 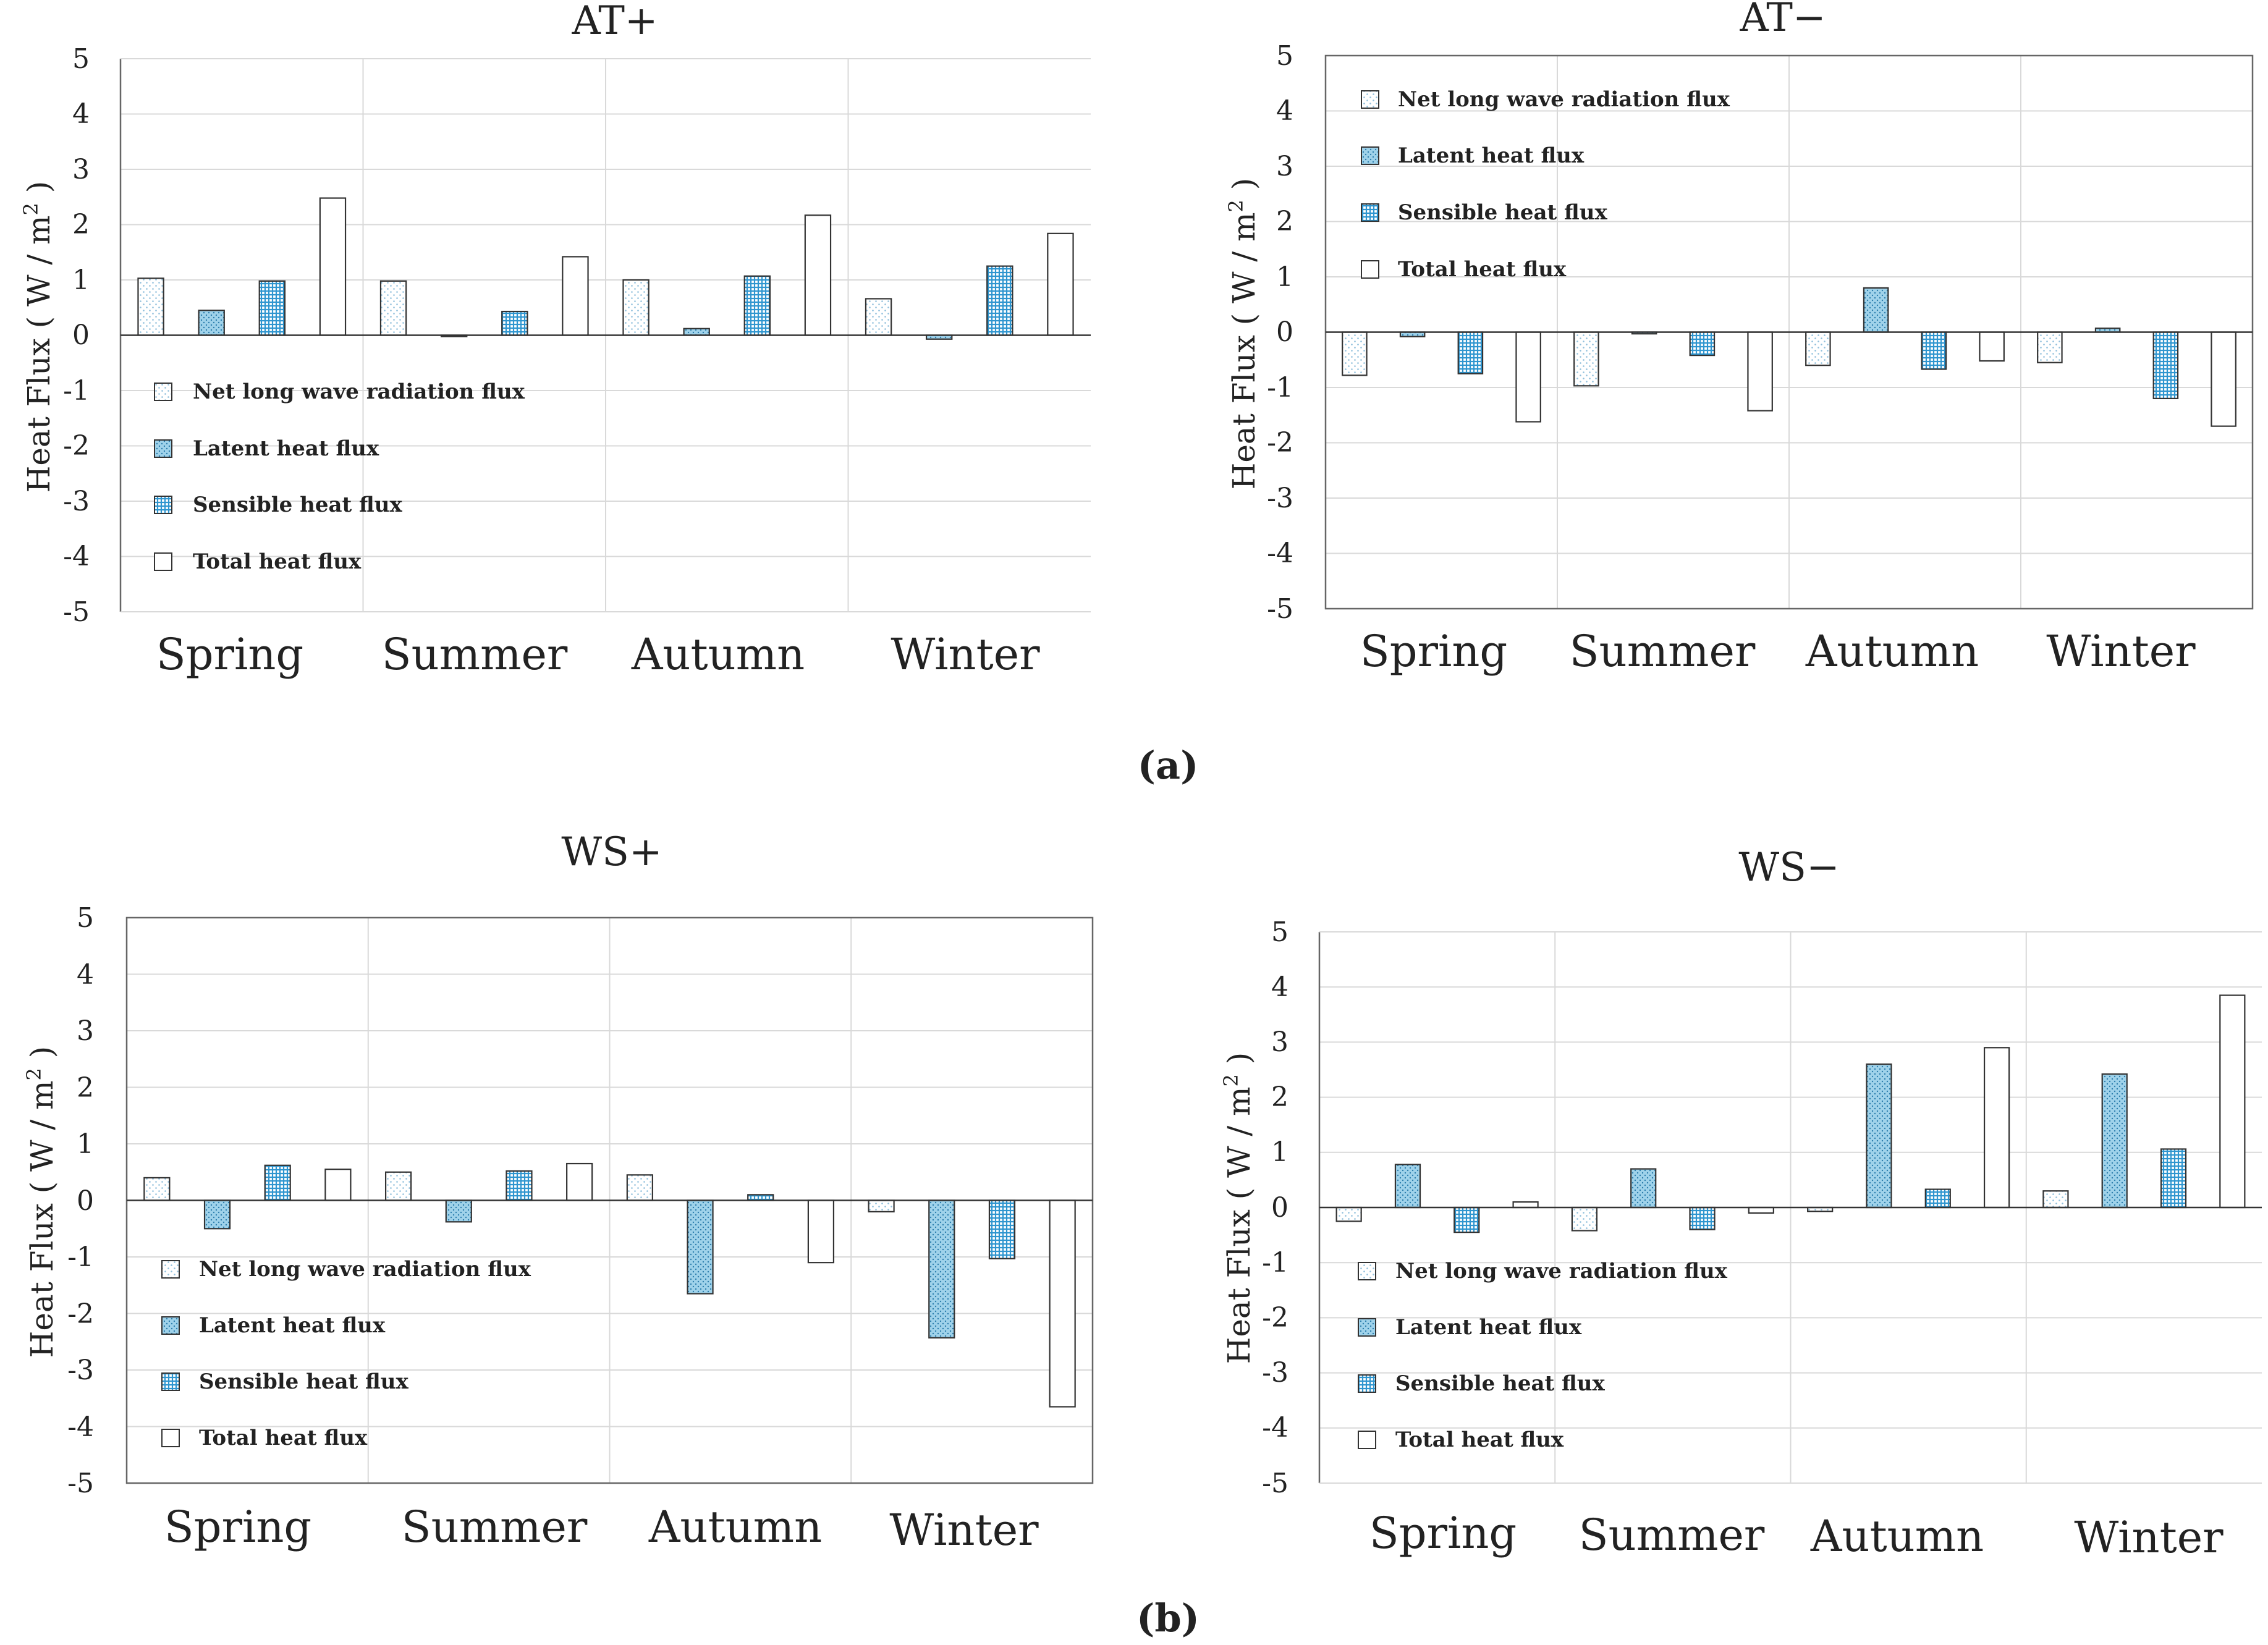 I want to click on bar-sensible-autumn, so click(x=757, y=305).